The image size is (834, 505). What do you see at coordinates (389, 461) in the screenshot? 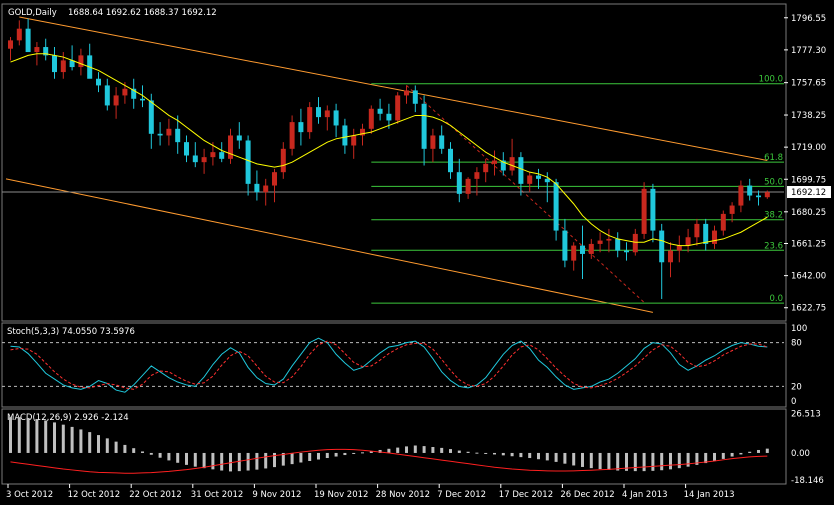
I see `macd-signal-line` at bounding box center [389, 461].